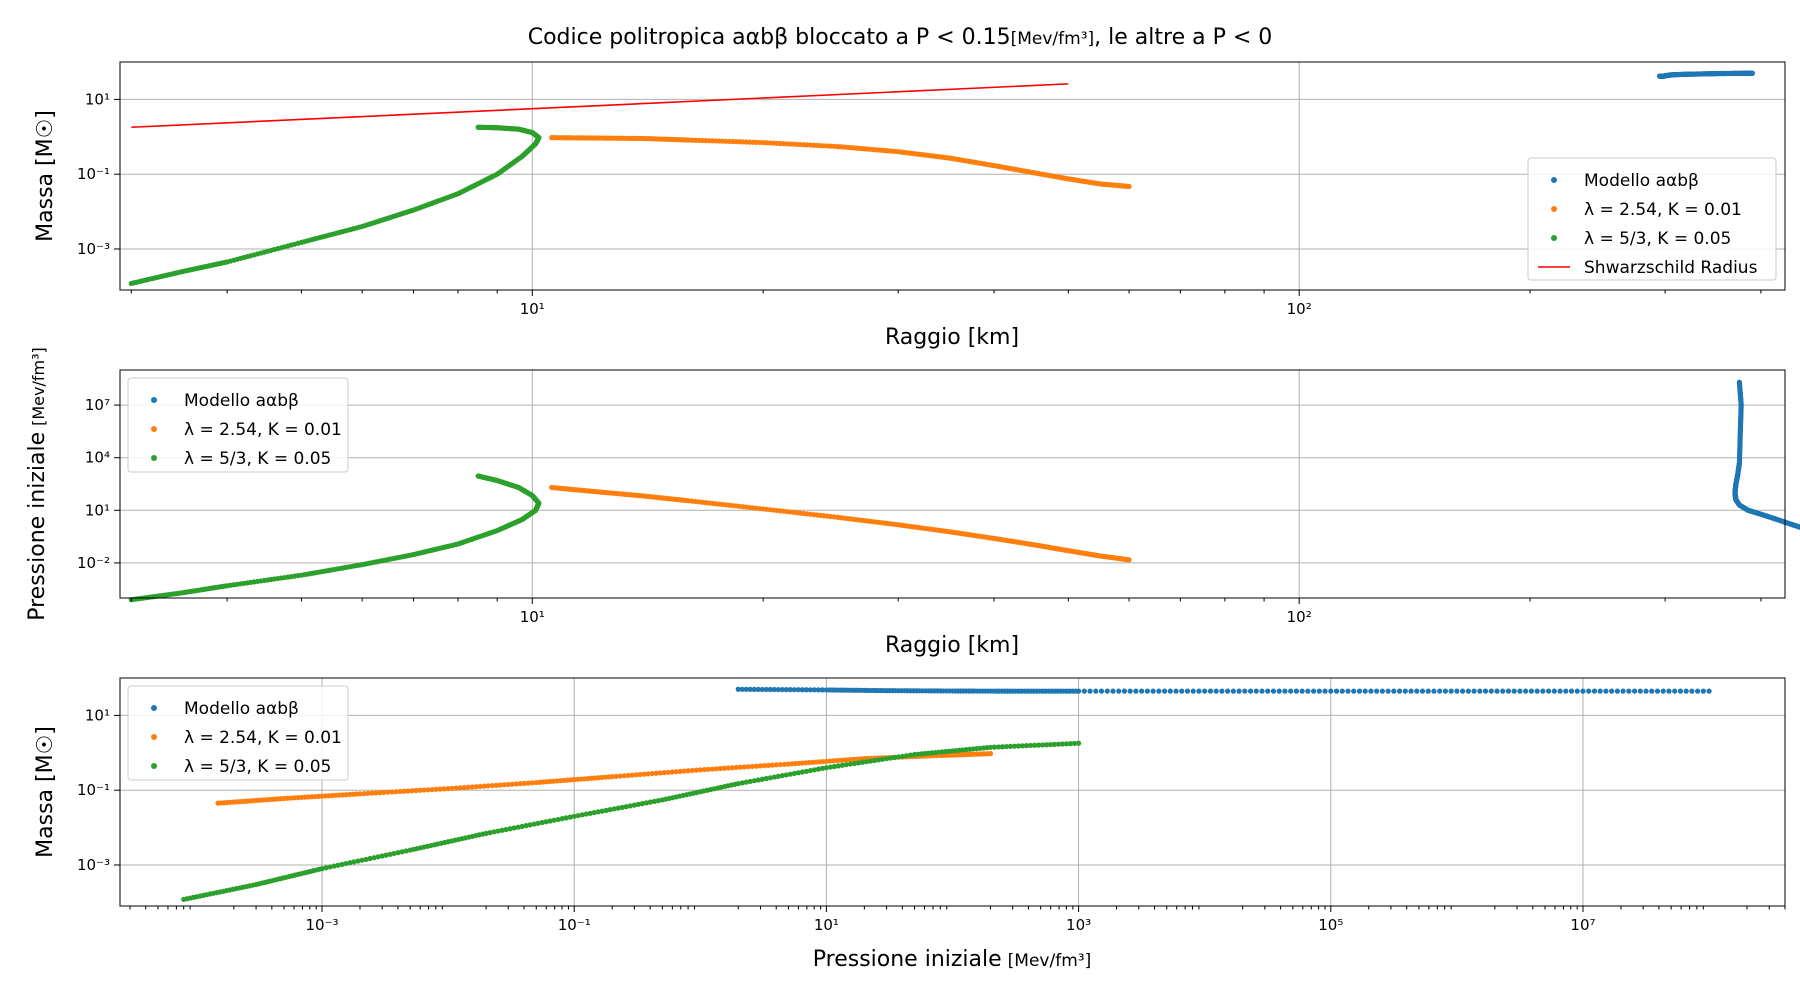 The image size is (1800, 1000). What do you see at coordinates (98, 484) in the screenshot?
I see `yticks-pressure-radius: 10⁻² 10¹ 10⁴ 10⁷` at bounding box center [98, 484].